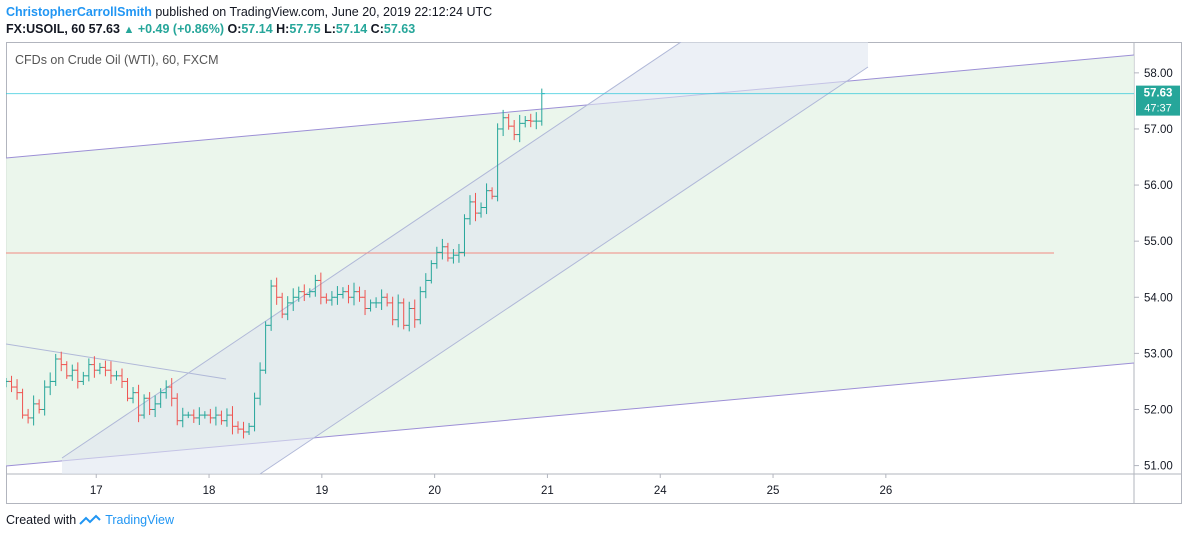 The height and width of the screenshot is (539, 1188). What do you see at coordinates (283, 29) in the screenshot?
I see `high-label: H:` at bounding box center [283, 29].